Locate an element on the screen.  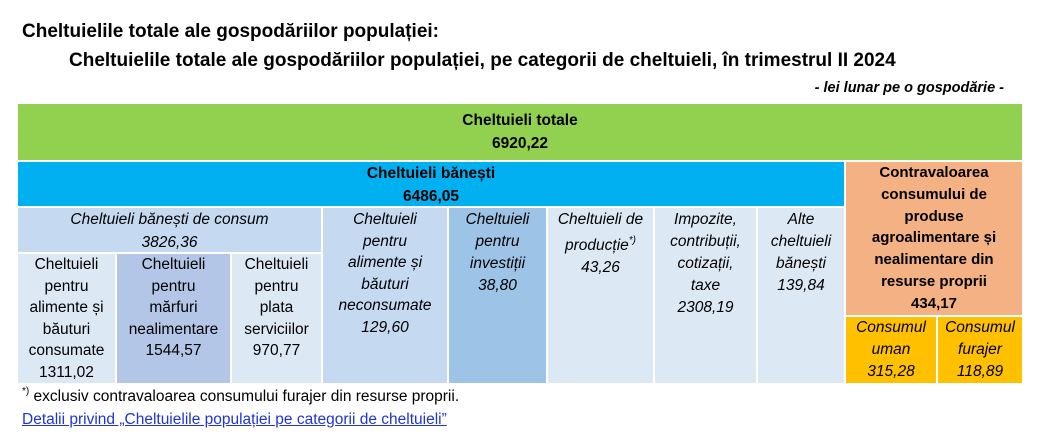
consumption-expenses-value: 3826,36 is located at coordinates (169, 242).